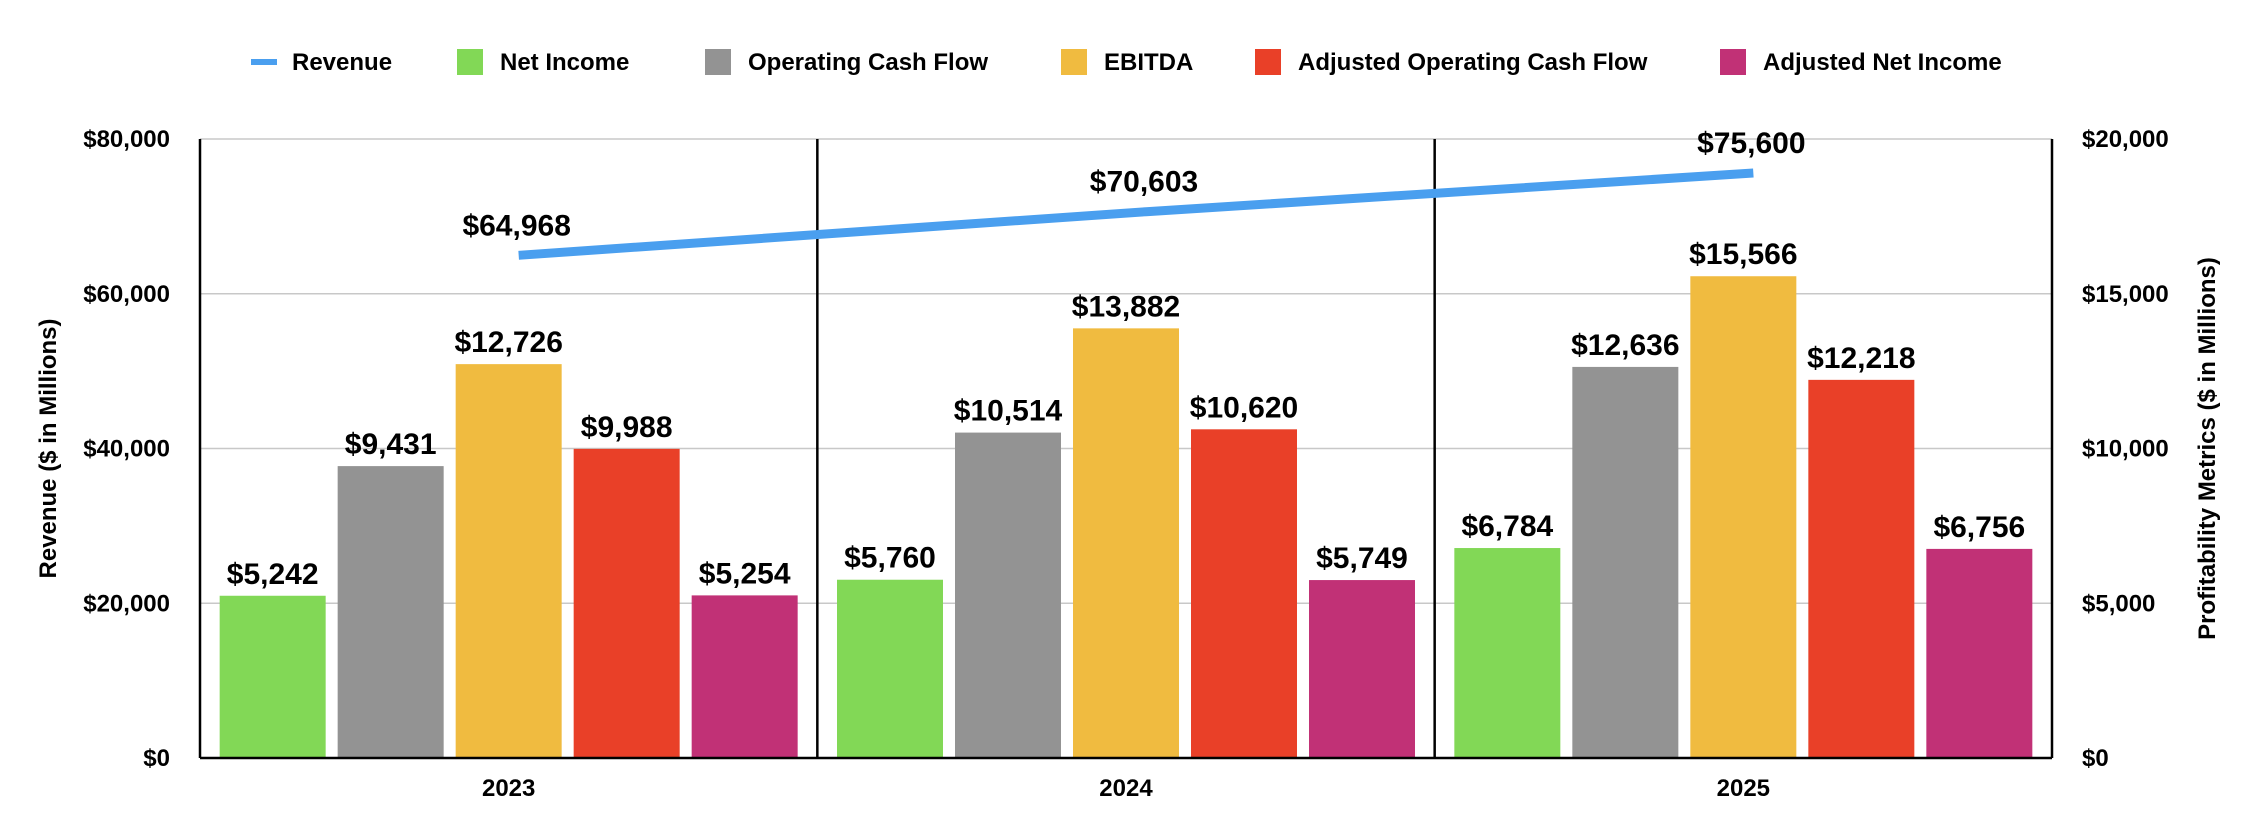 This screenshot has height=835, width=2252. Describe the element at coordinates (627, 427) in the screenshot. I see `bar-data-label: $9,988` at that location.